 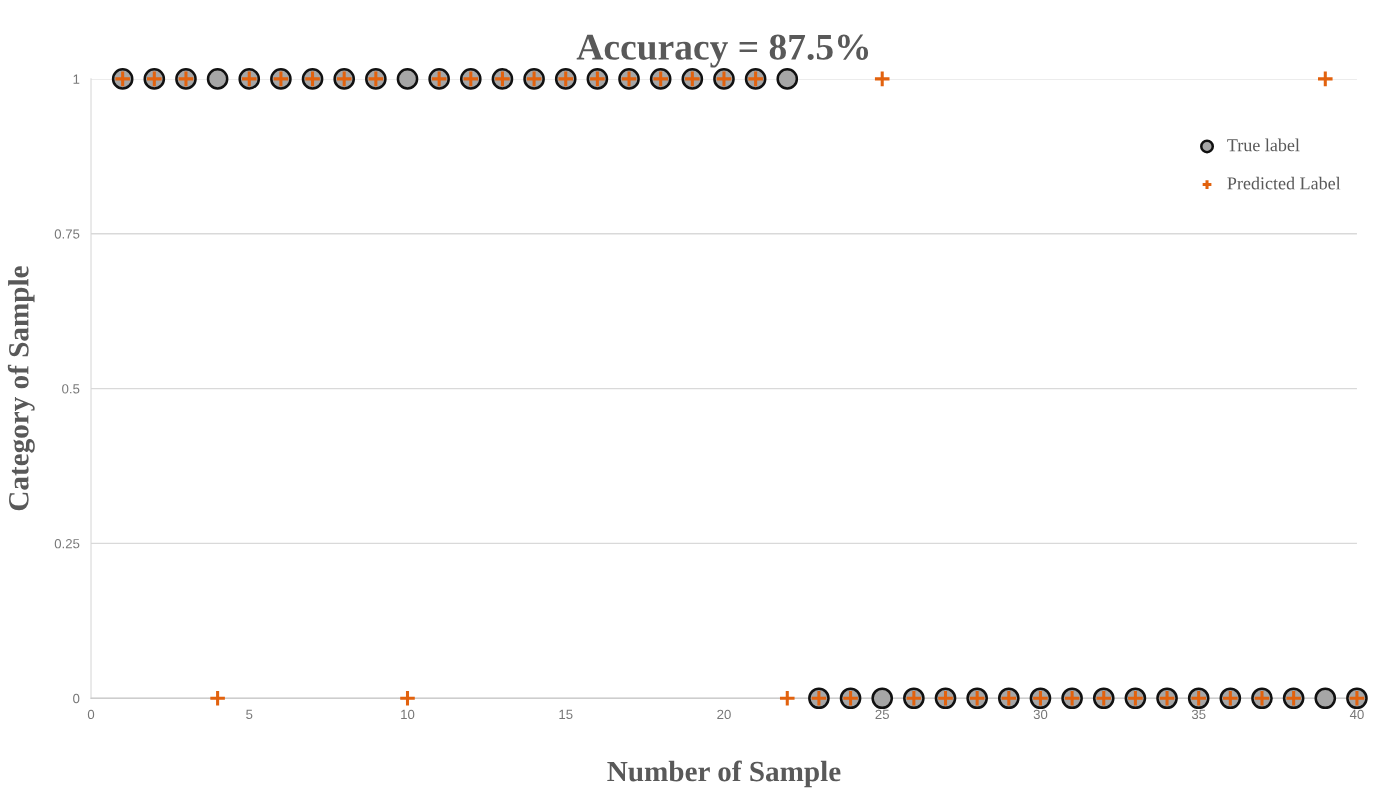 I want to click on x-tick-label: 0, so click(x=91, y=714).